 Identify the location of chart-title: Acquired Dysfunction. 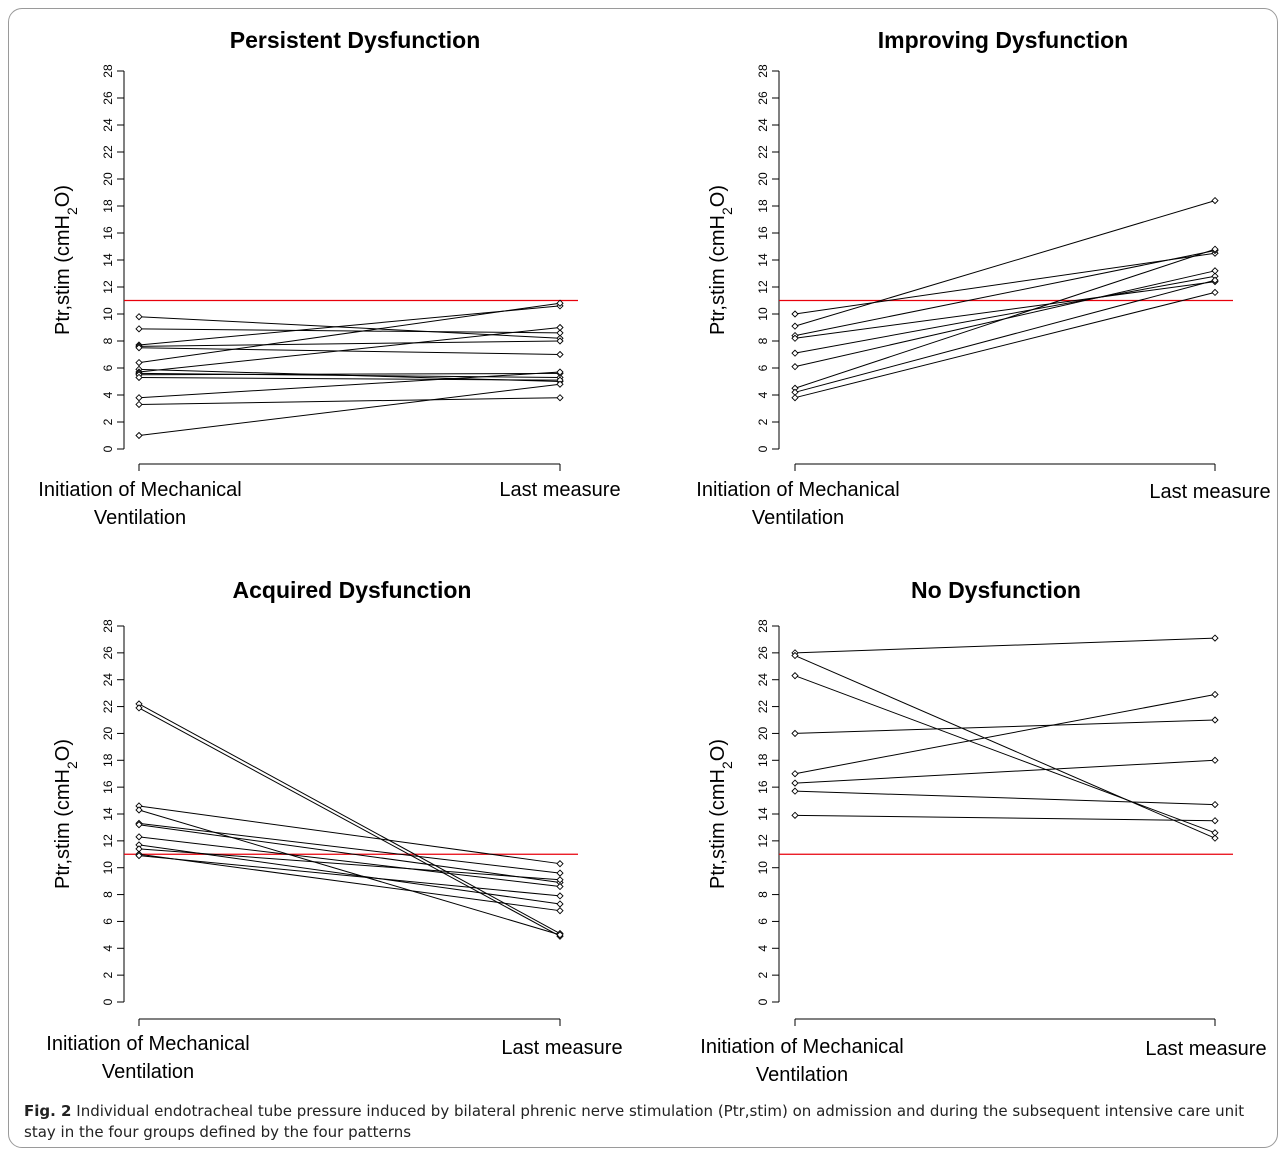
(352, 590).